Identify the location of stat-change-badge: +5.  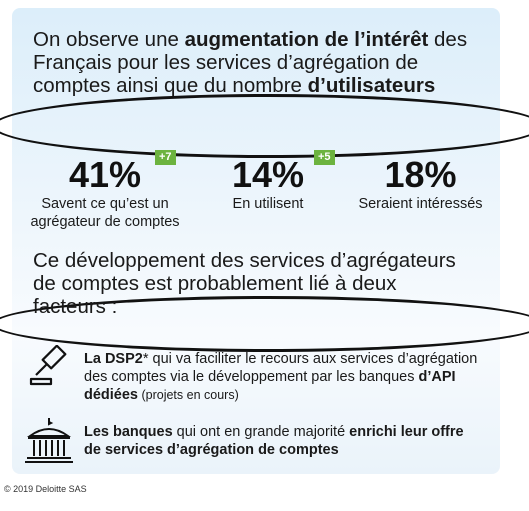
(324, 157).